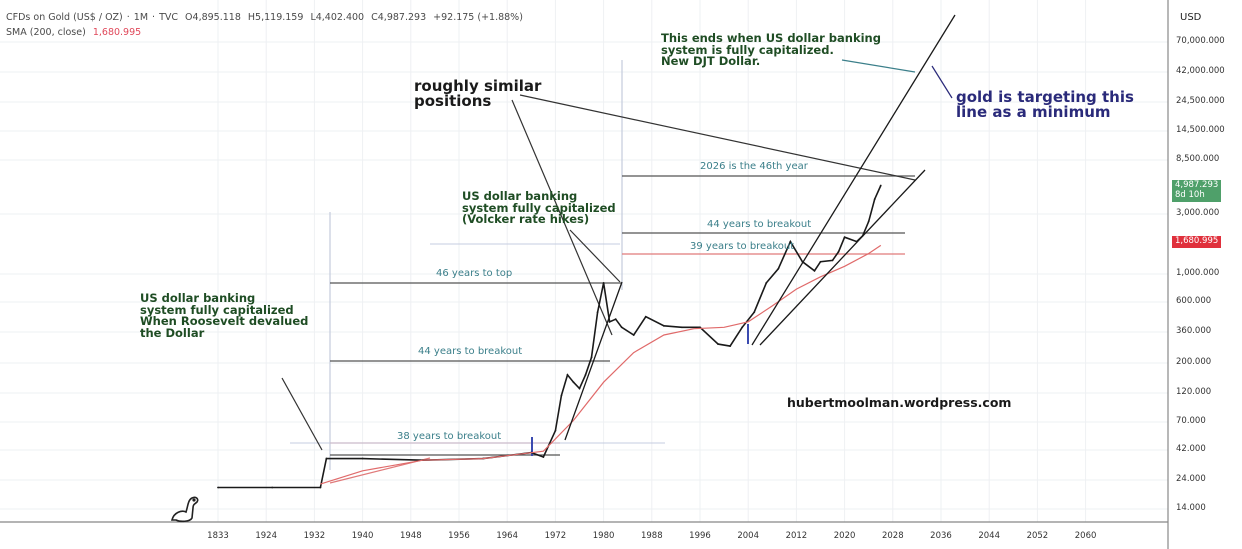 This screenshot has width=1242, height=549. I want to click on trendline-upper-channel, so click(842, 257).